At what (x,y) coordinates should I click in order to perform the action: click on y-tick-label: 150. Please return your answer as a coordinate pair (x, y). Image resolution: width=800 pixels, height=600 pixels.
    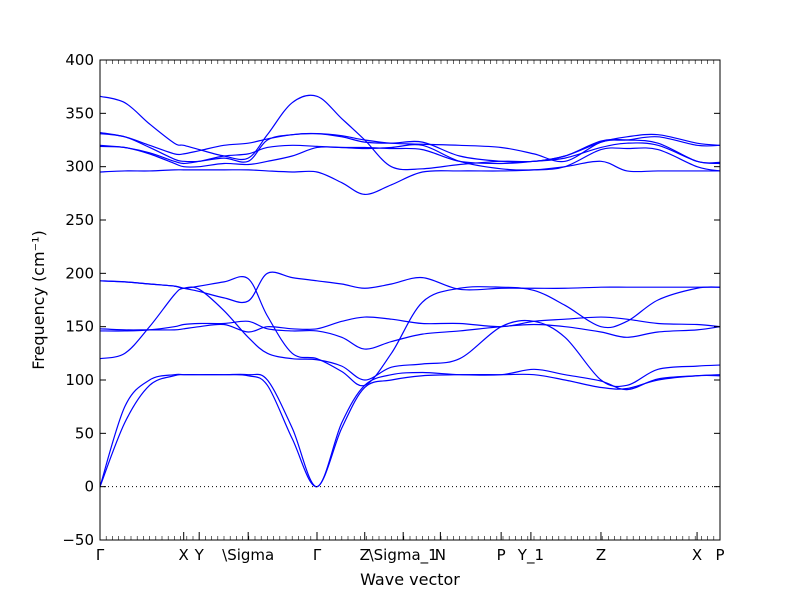
    Looking at the image, I should click on (79, 327).